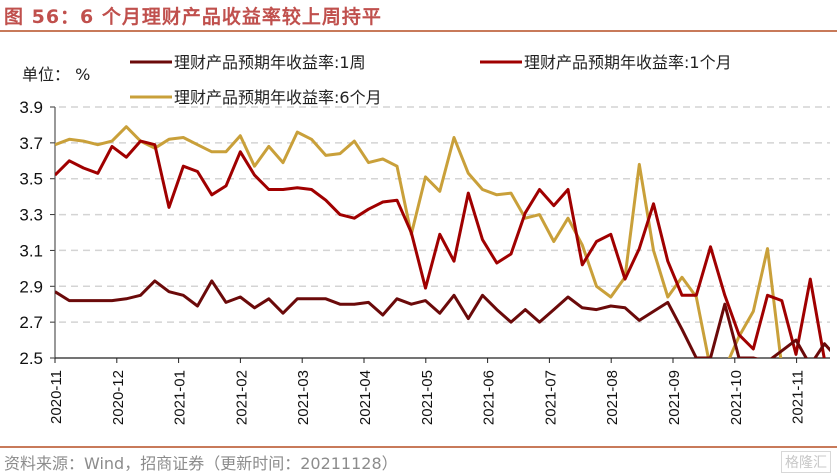 The image size is (837, 475). What do you see at coordinates (118, 397) in the screenshot?
I see `x-tick-label: 2020-12` at bounding box center [118, 397].